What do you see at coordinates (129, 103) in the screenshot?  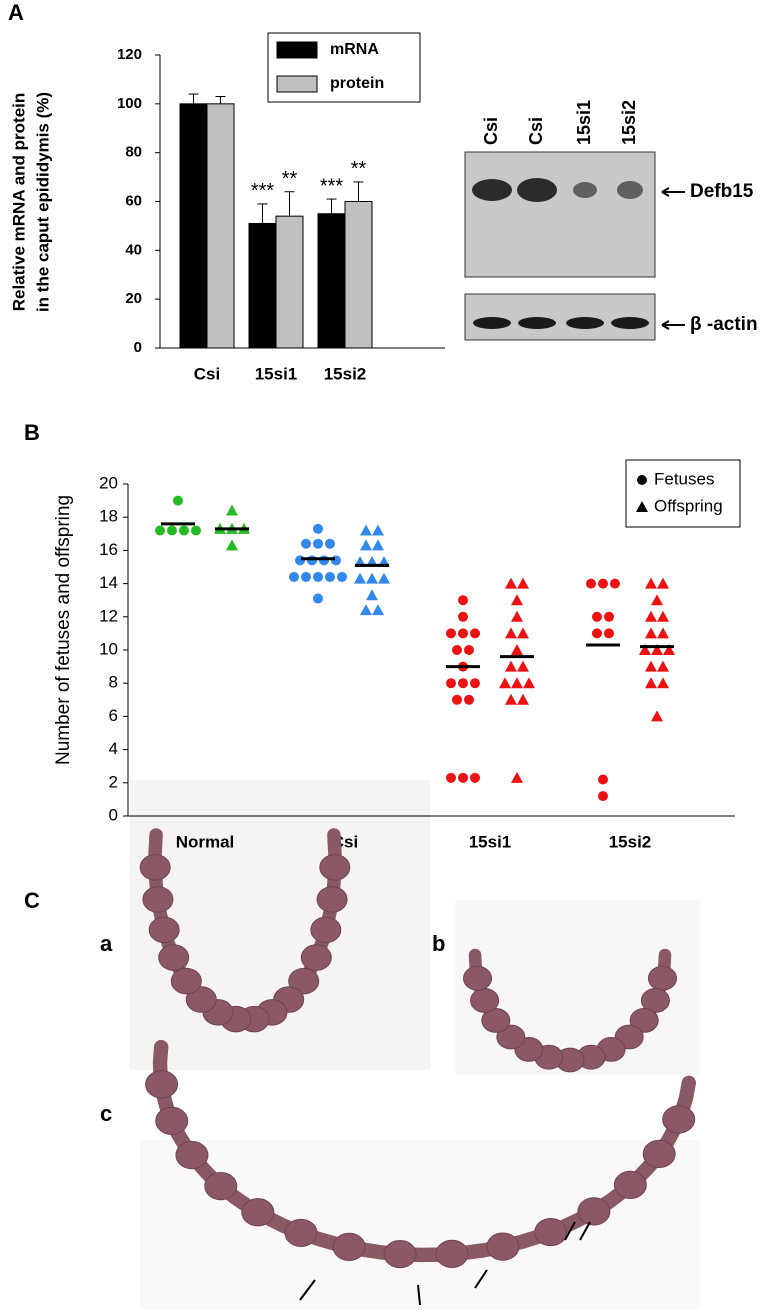 I see `y-tick-label: 100` at bounding box center [129, 103].